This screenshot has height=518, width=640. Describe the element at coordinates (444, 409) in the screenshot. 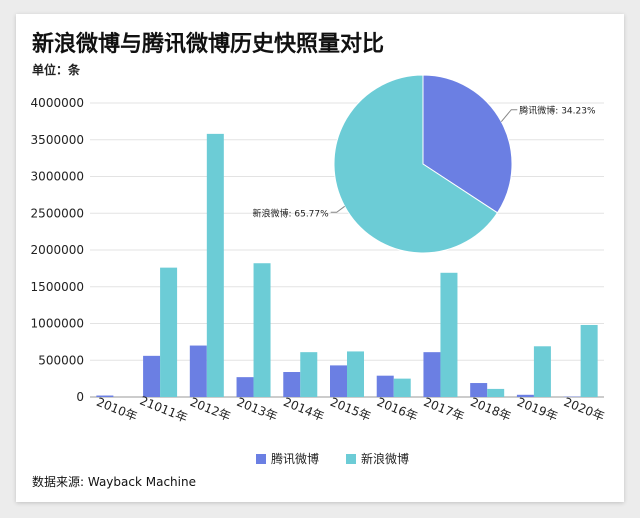

I see `x-tick-label: 2017年` at that location.